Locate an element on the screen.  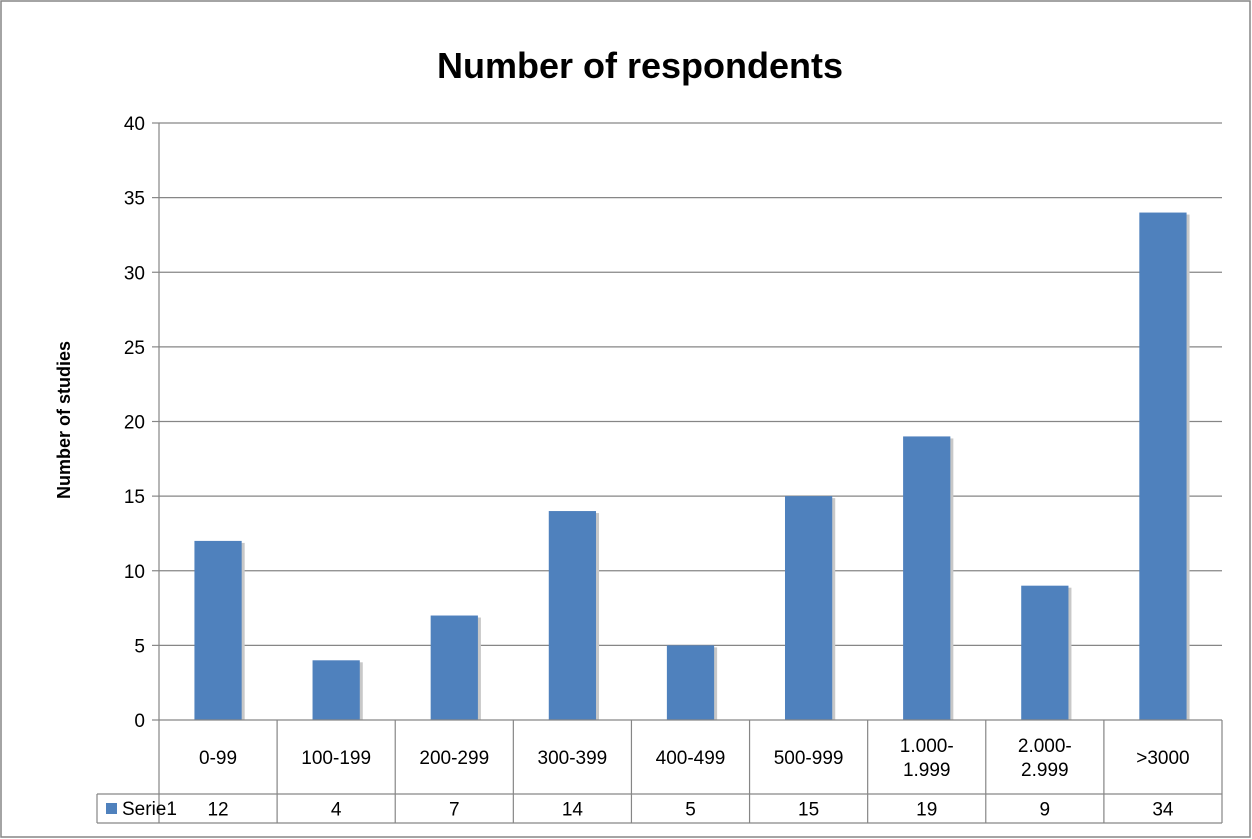
category-label: 0-99 is located at coordinates (218, 758).